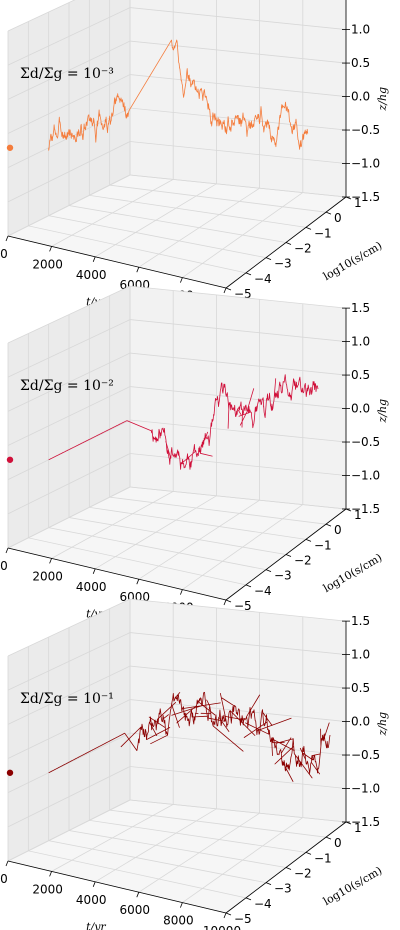  Describe the element at coordinates (352, 886) in the screenshot. I see `s-axis-label: log10(s/cm)` at that location.